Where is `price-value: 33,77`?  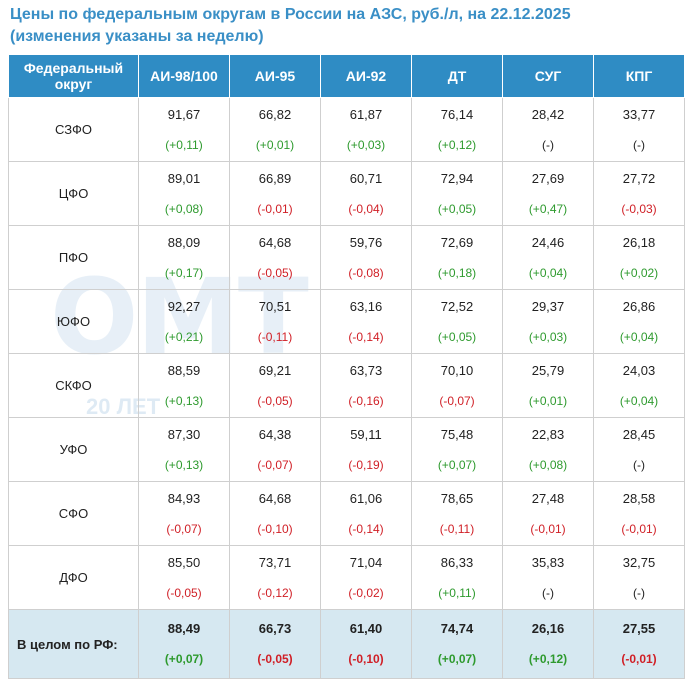 price-value: 33,77 is located at coordinates (639, 114).